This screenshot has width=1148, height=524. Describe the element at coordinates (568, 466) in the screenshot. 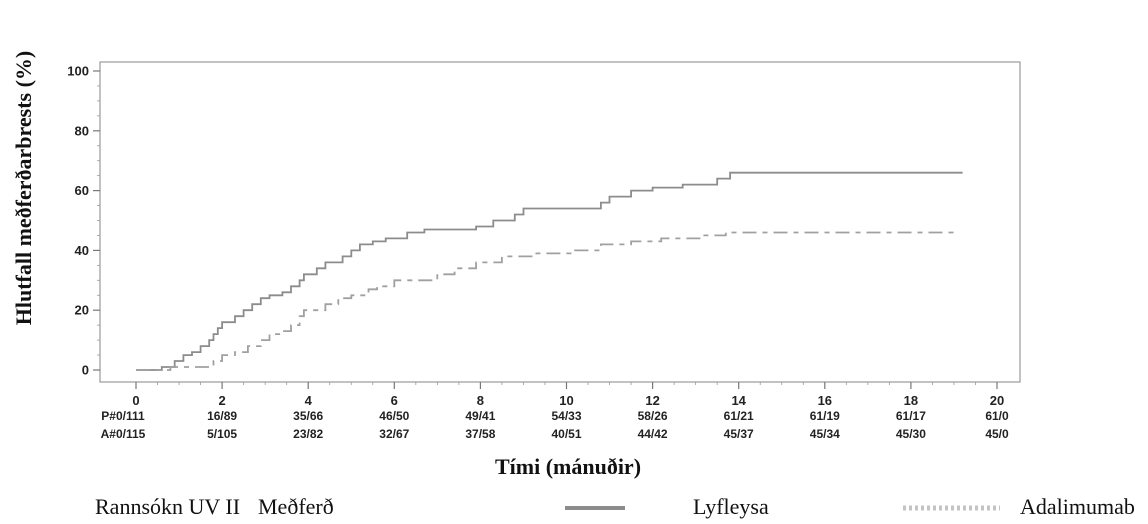

I see `x-axis-title: Tími (mánuðir)` at that location.